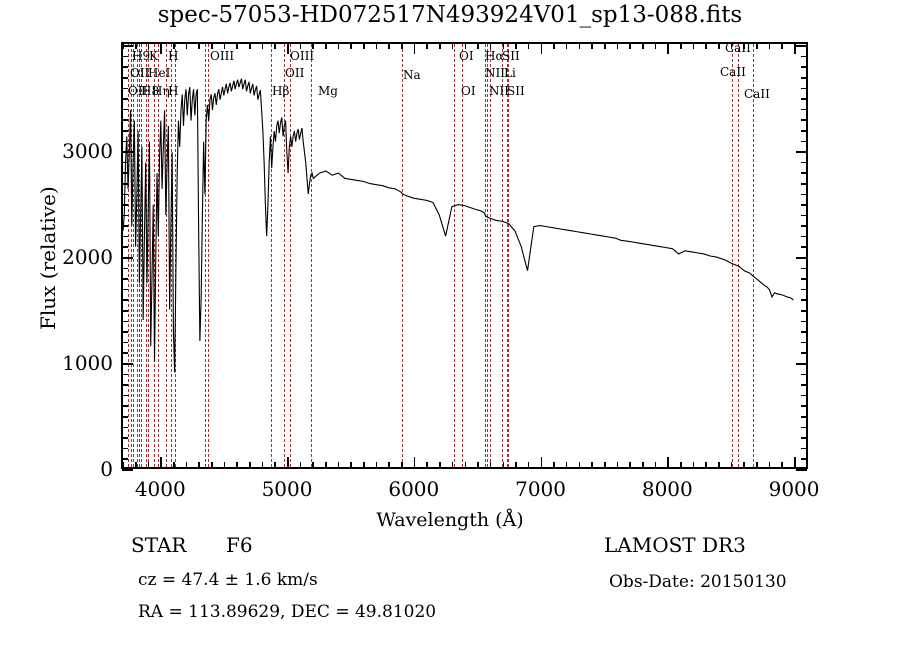 This screenshot has width=900, height=649. I want to click on coordinates: RA = 113.89629, DEC = 49.81020, so click(287, 612).